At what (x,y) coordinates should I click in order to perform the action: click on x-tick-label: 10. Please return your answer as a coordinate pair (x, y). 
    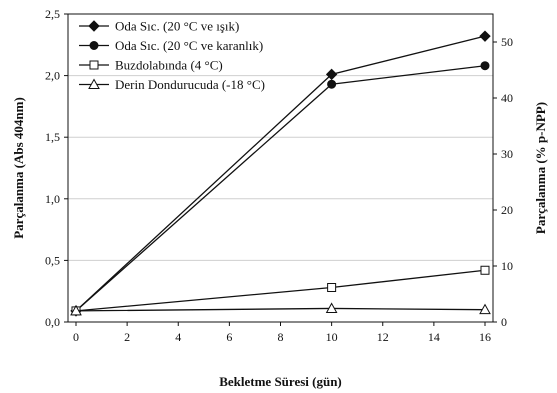
    Looking at the image, I should click on (332, 337).